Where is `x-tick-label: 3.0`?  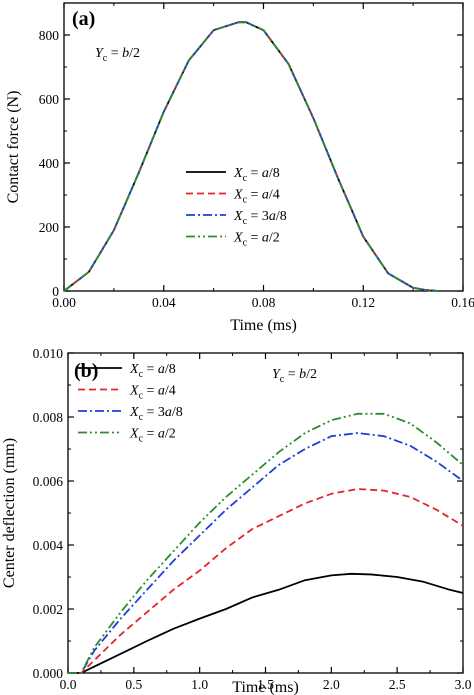
x-tick-label: 3.0 is located at coordinates (463, 684).